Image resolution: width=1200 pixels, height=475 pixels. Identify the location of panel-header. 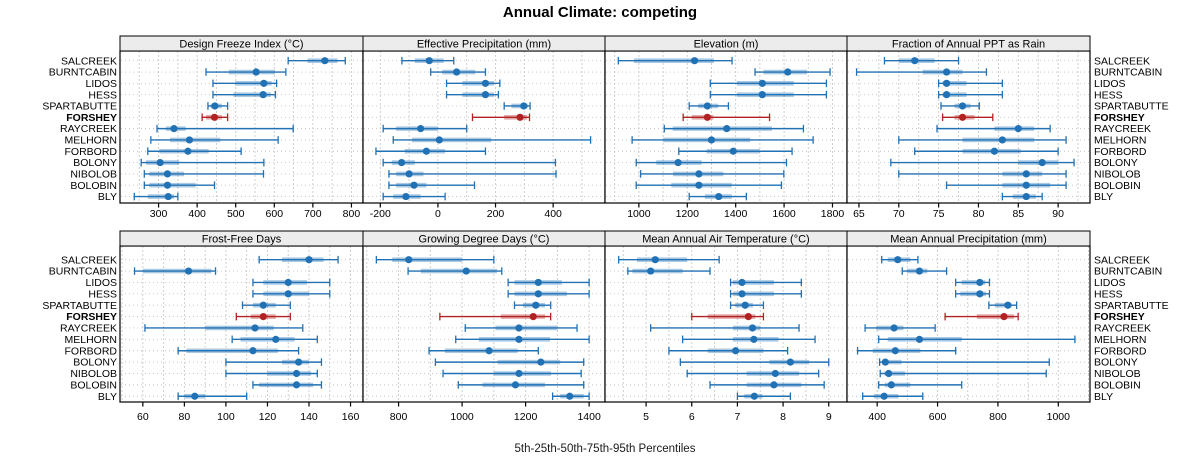
(968, 238).